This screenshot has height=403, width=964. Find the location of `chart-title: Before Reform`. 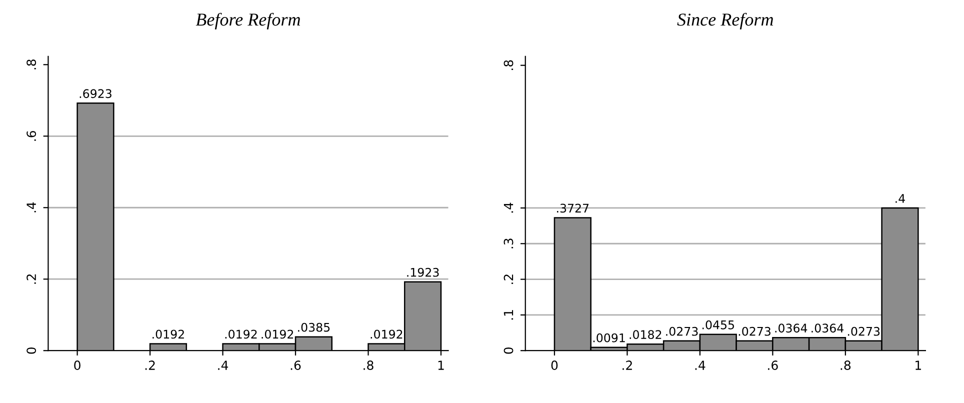

chart-title: Before Reform is located at coordinates (248, 21).